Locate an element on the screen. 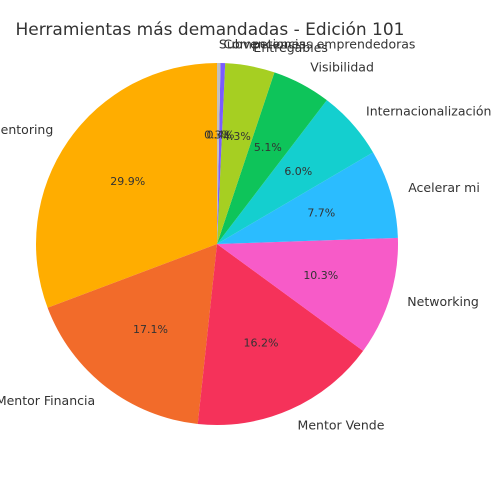 Image resolution: width=500 pixels, height=500 pixels. slice-label: Mentor Vende is located at coordinates (341, 425).